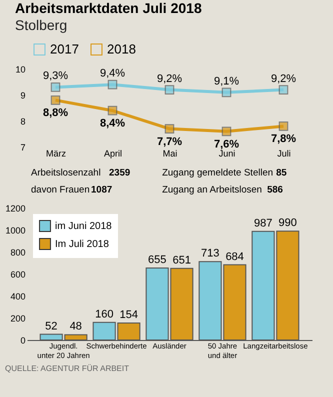  Describe the element at coordinates (18, 253) in the screenshot. I see `y-tick-label: 800` at that location.